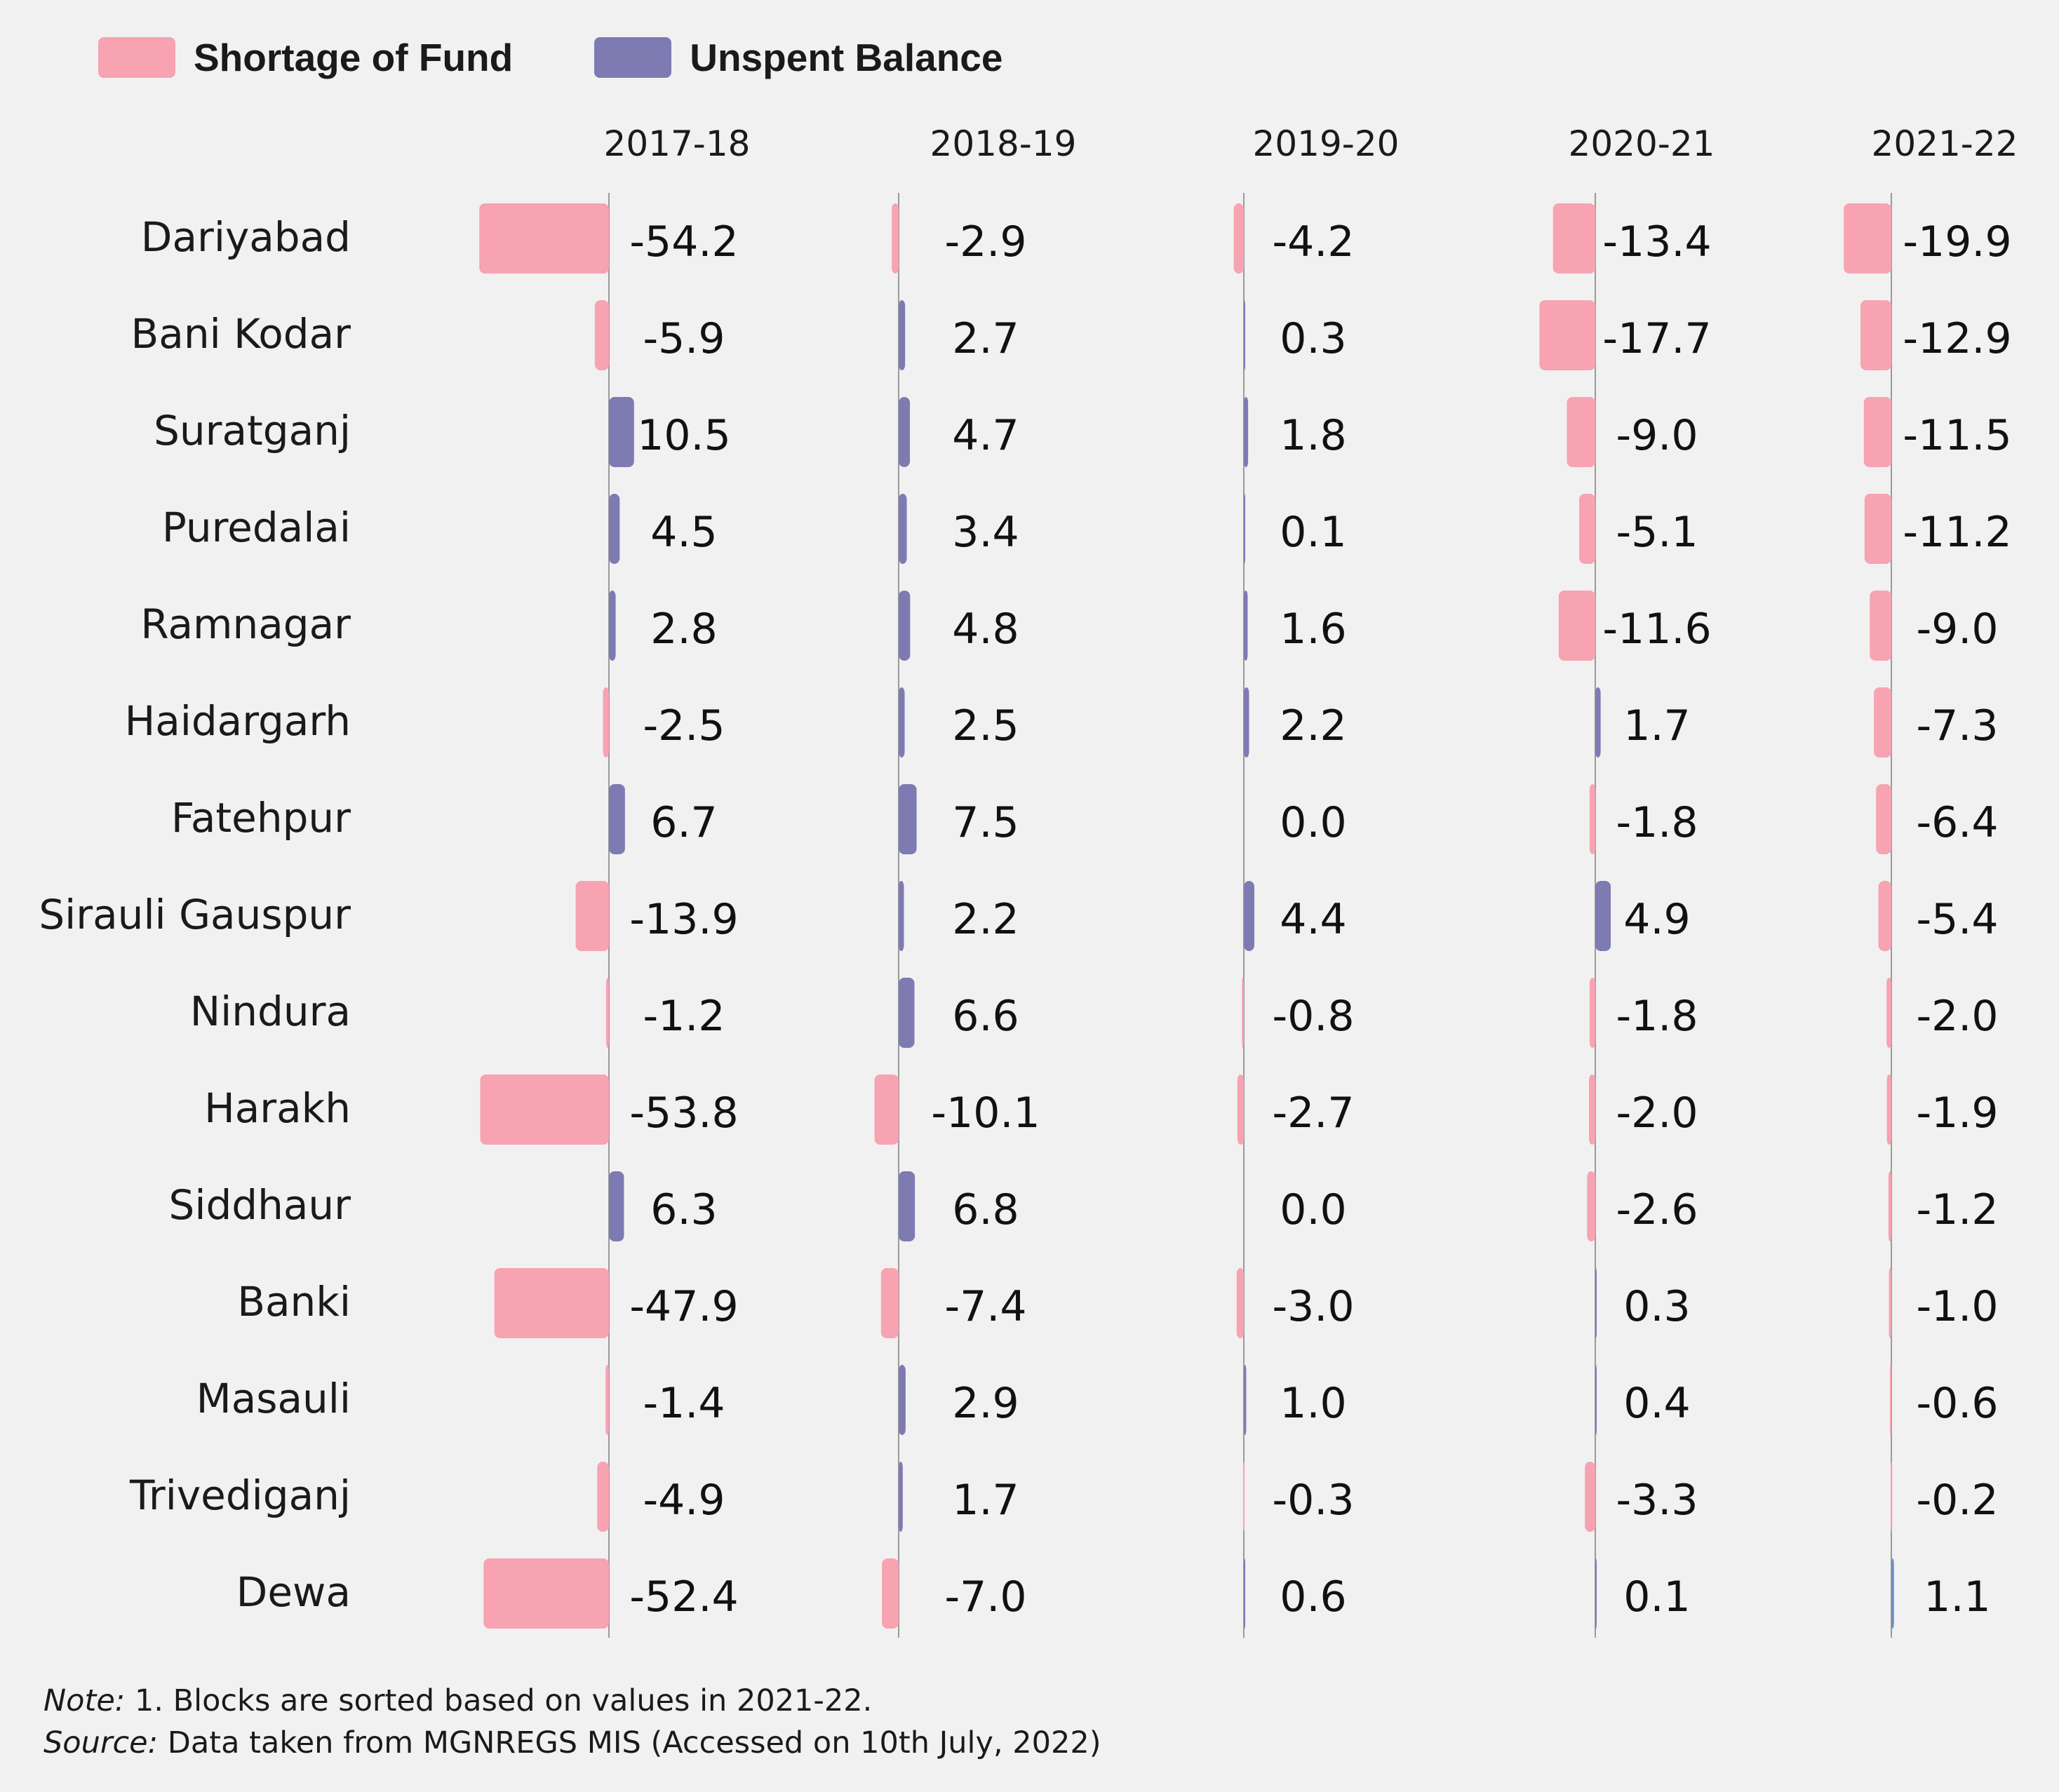 This screenshot has width=2059, height=1792. What do you see at coordinates (684, 629) in the screenshot?
I see `data-label: 2.8` at bounding box center [684, 629].